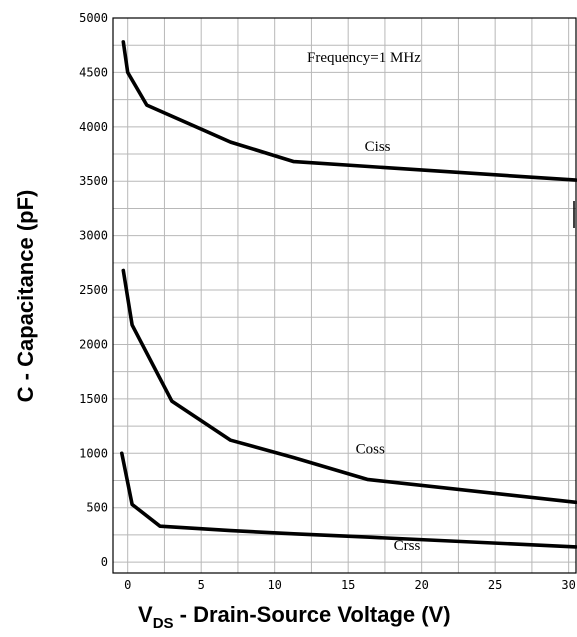 The image size is (577, 637). Describe the element at coordinates (370, 449) in the screenshot. I see `series-label-coss: Coss` at that location.